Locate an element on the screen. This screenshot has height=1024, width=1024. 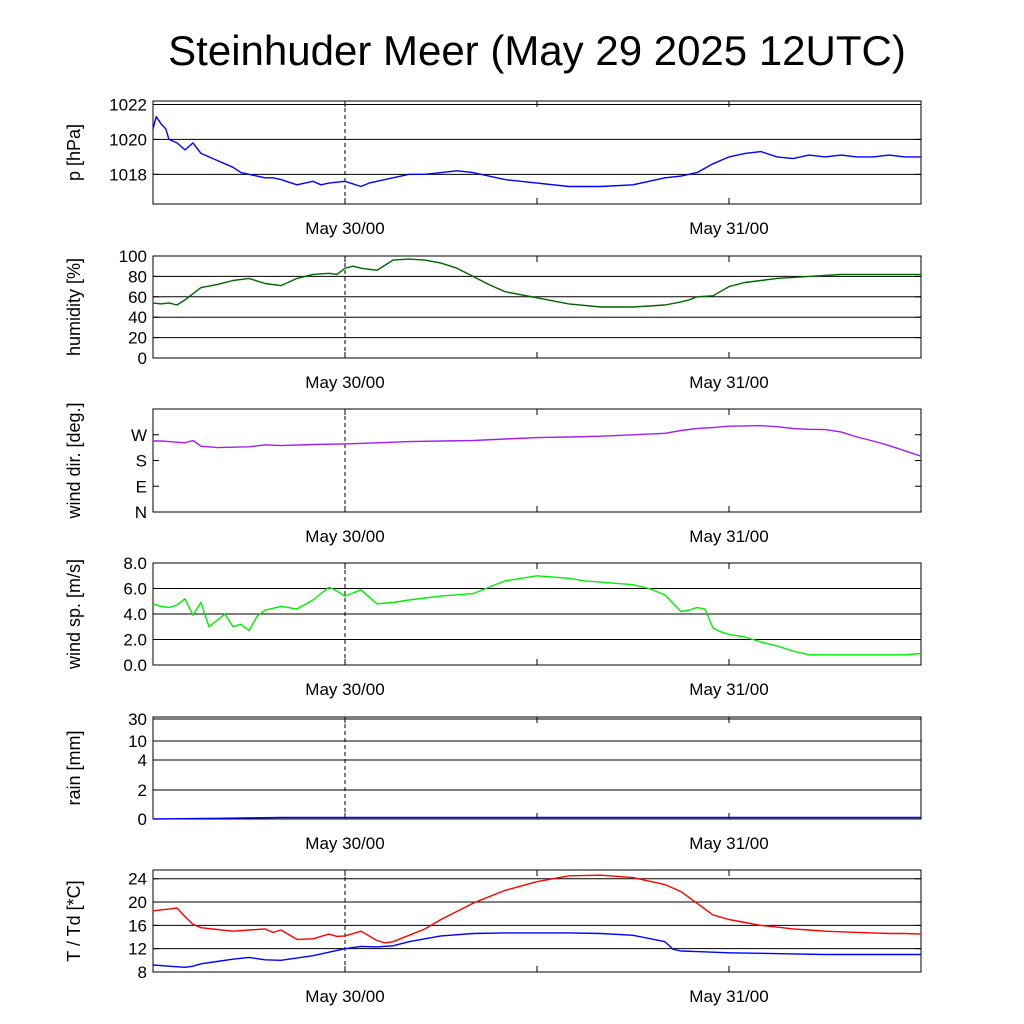
humidity-frame is located at coordinates (537, 307).